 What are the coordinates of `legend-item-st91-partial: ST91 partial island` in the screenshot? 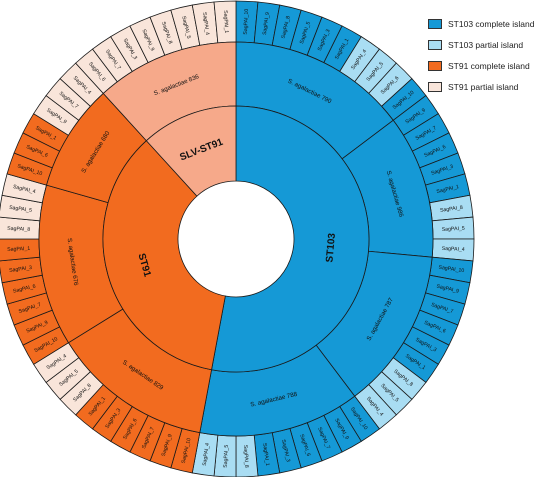 It's located at (481, 87).